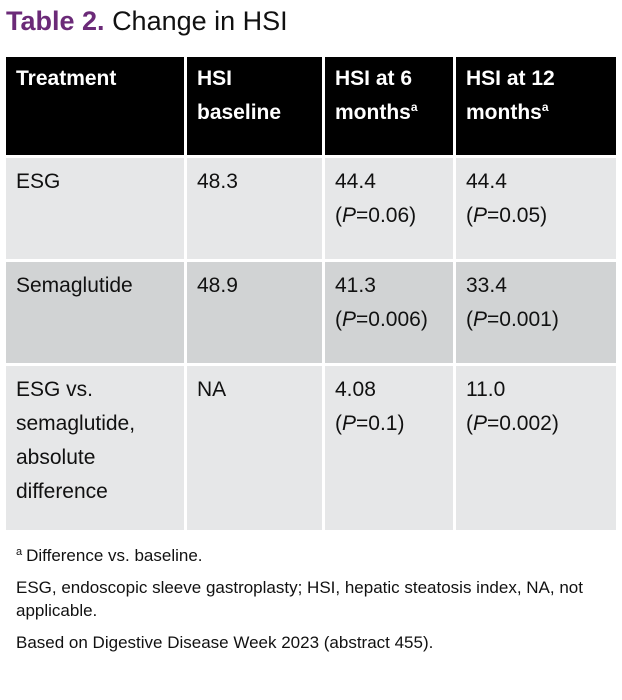 The height and width of the screenshot is (700, 622). Describe the element at coordinates (370, 423) in the screenshot. I see `p-value: (P=0.1)` at that location.